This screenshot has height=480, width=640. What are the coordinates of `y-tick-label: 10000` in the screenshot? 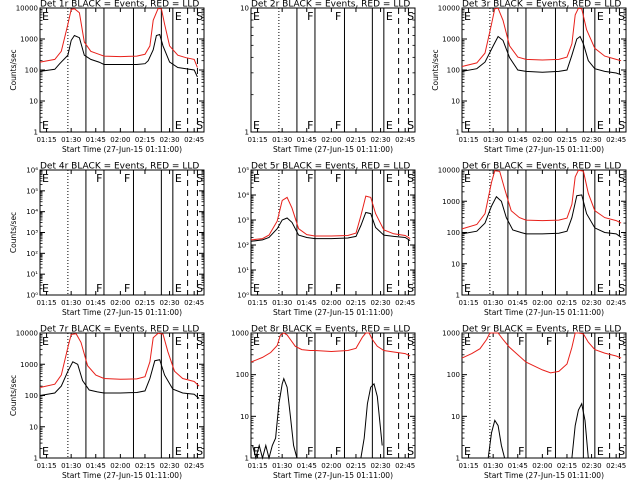 It's located at (449, 171).